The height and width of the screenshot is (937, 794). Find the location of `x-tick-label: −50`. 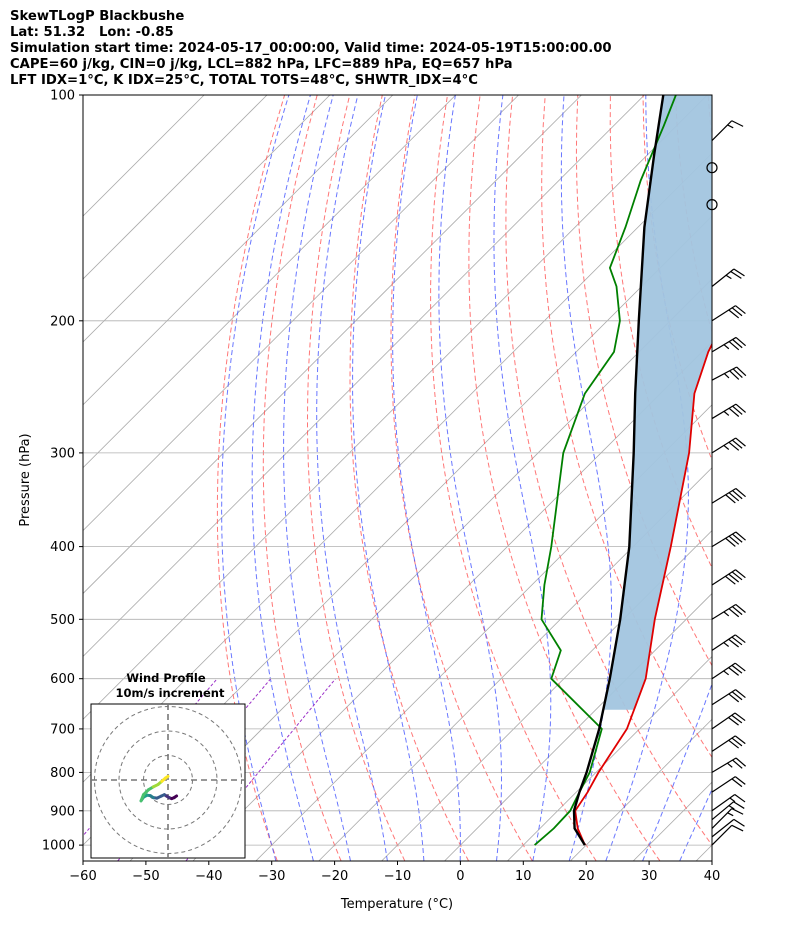

x-tick-label: −50 is located at coordinates (145, 876).